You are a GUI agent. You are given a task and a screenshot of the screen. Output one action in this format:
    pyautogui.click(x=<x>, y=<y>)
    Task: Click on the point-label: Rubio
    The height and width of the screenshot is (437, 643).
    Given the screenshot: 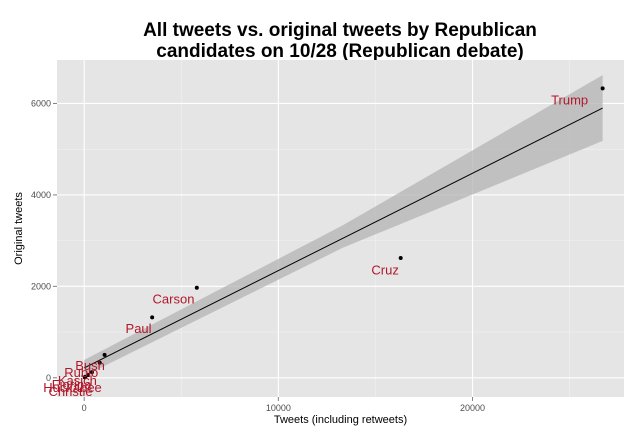 What is the action you would take?
    pyautogui.click(x=81, y=372)
    